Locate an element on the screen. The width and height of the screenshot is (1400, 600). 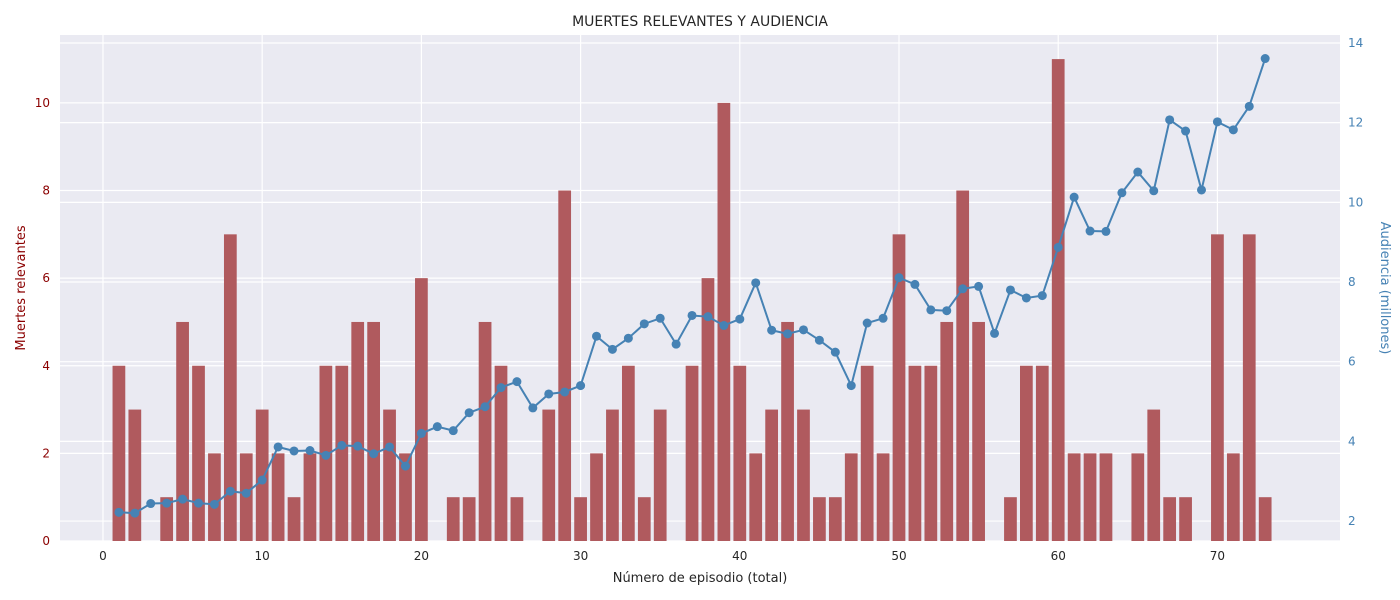
y-left-tick-labels: 0 2 4 6 8 10 is located at coordinates (42, 322).